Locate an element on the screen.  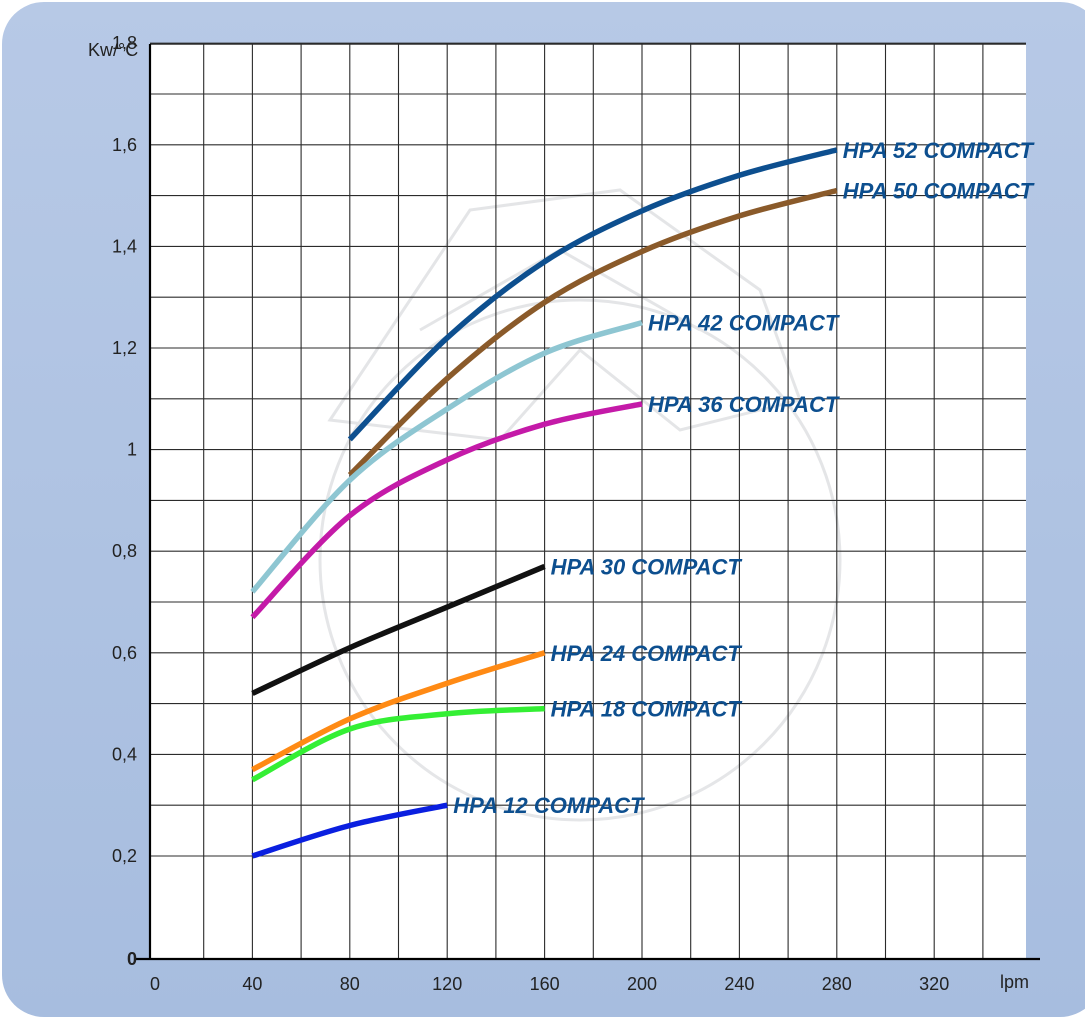
series-label: HPA 24 COMPACT is located at coordinates (647, 653).